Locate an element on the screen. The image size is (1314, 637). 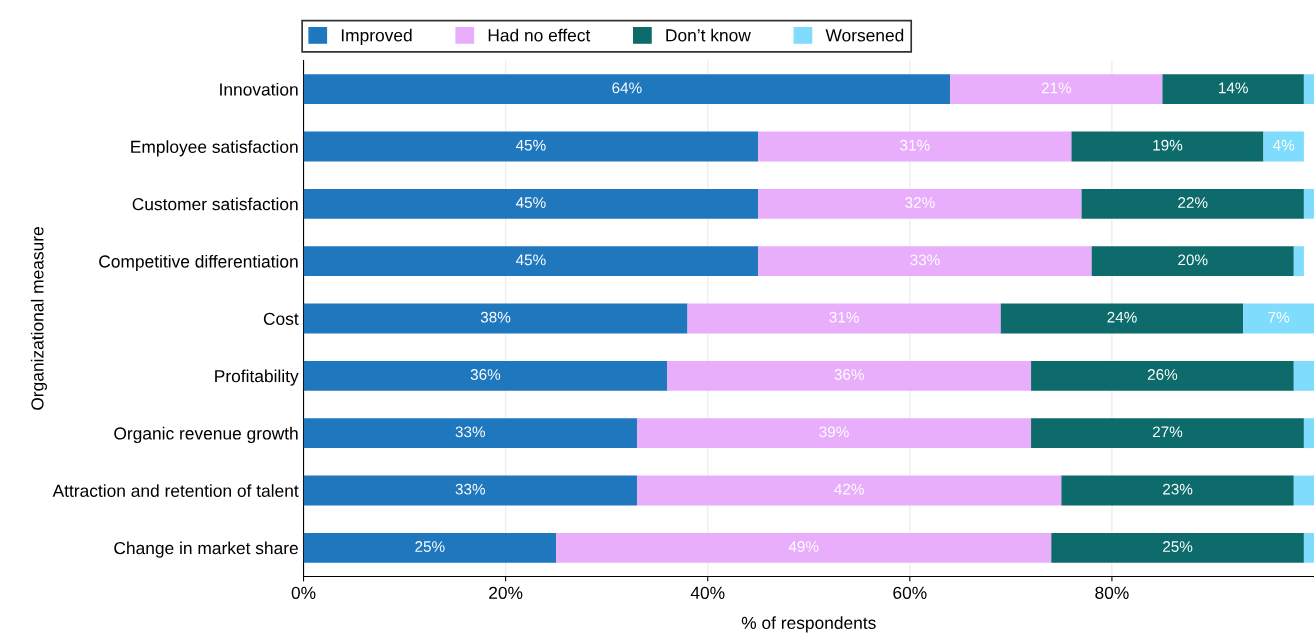
y-tick-label: Organic revenue growth is located at coordinates (206, 435).